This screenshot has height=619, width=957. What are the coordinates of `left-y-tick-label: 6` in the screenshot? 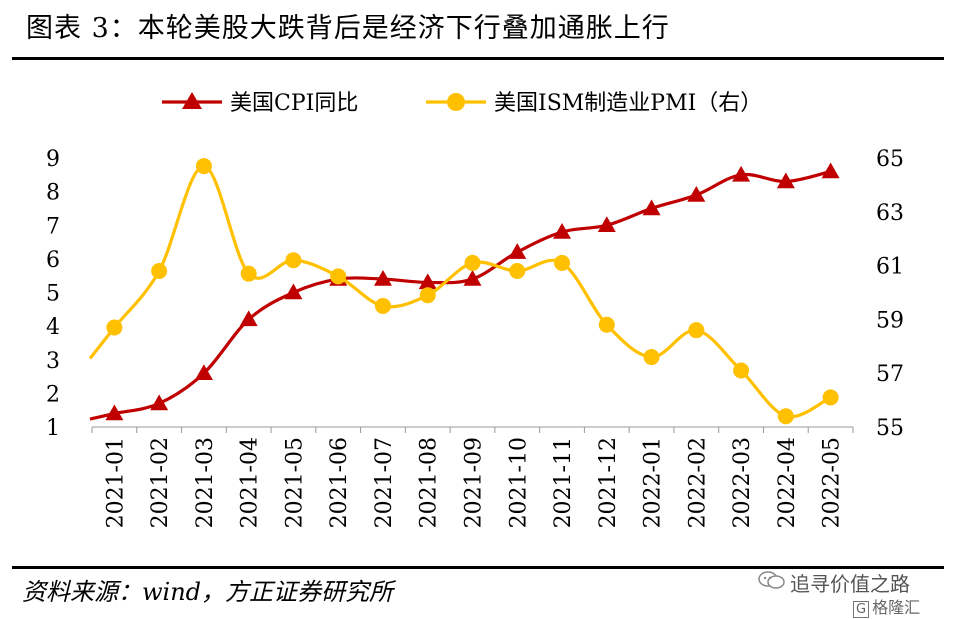 It's located at (53, 260).